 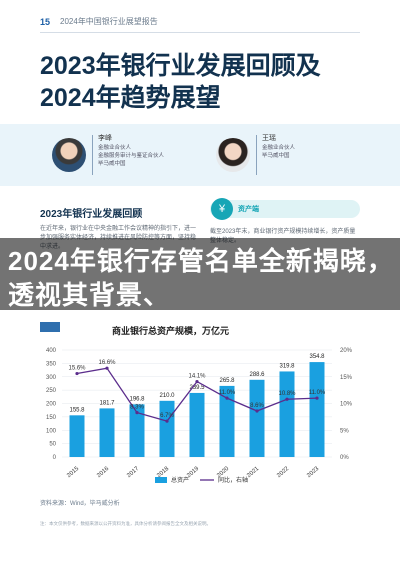 I want to click on growth-value-label: 16.6%, so click(x=107, y=363).